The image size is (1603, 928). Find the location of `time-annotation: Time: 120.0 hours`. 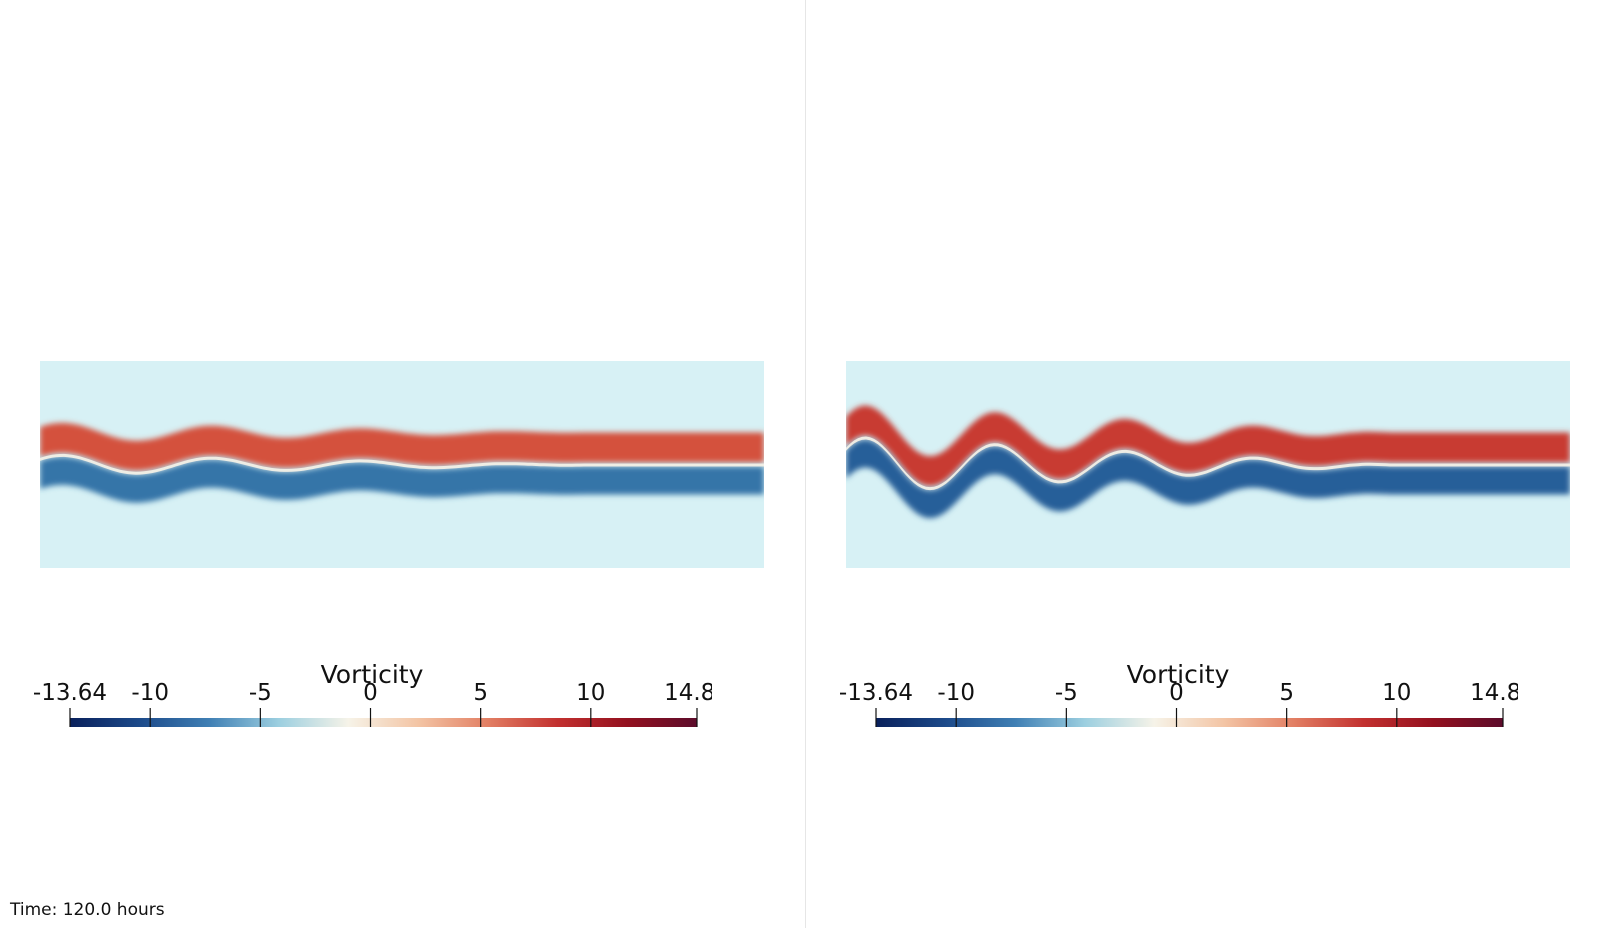

time-annotation: Time: 120.0 hours is located at coordinates (87, 910).